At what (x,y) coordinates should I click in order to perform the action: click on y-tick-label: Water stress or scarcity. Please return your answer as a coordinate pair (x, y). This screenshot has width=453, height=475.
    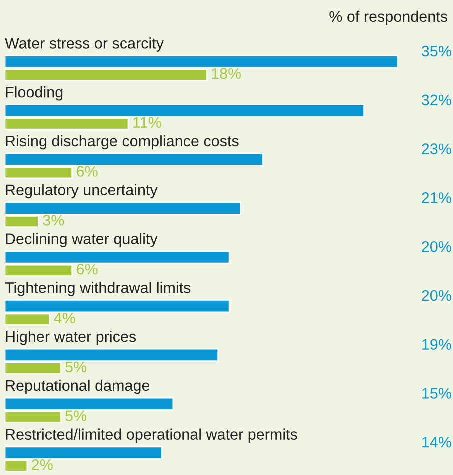
    Looking at the image, I should click on (84, 45).